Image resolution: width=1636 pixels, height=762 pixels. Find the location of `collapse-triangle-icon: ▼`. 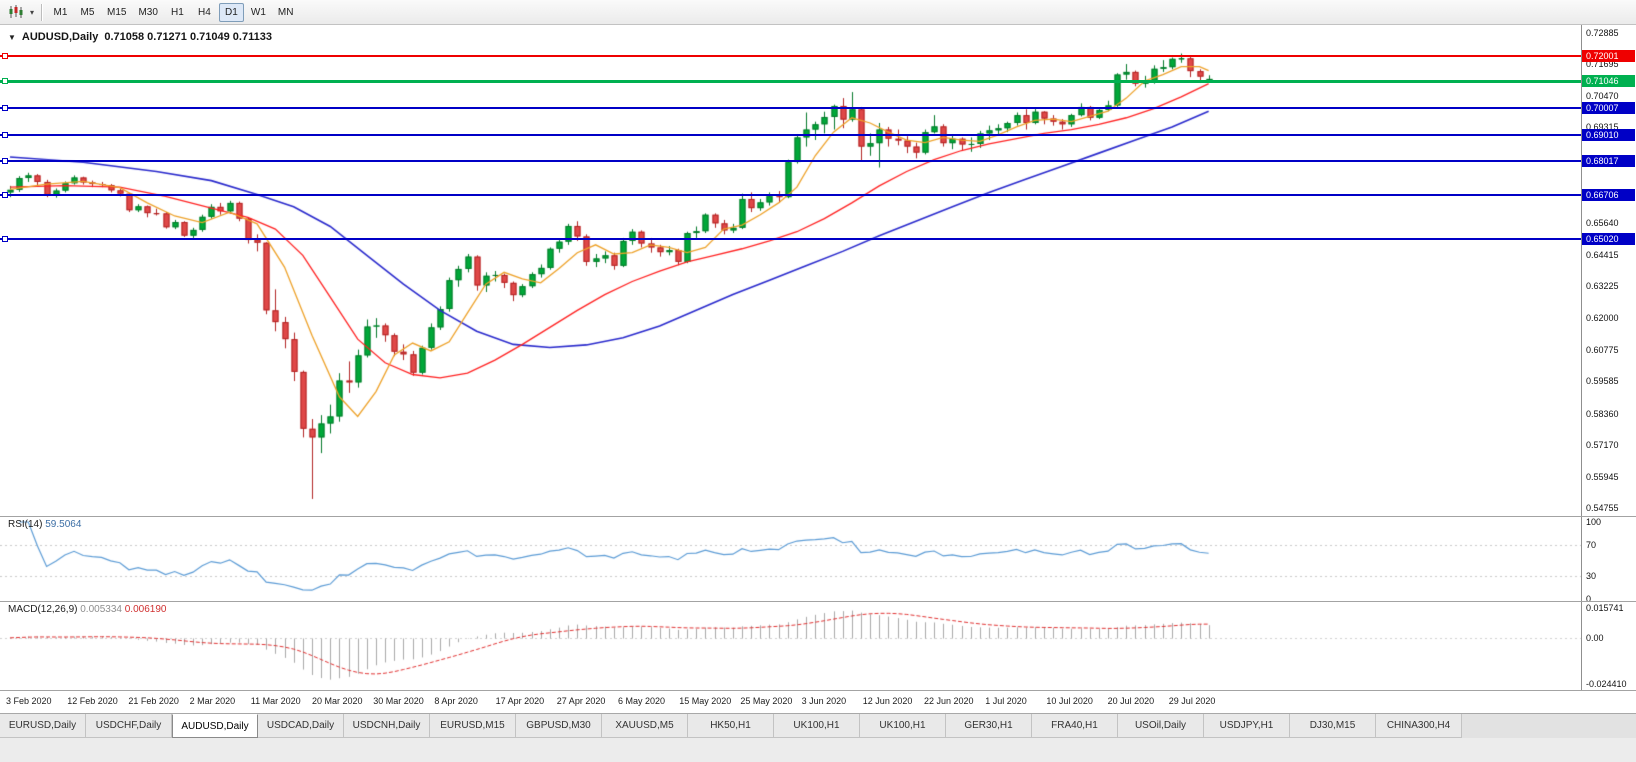

collapse-triangle-icon: ▼ is located at coordinates (12, 37).